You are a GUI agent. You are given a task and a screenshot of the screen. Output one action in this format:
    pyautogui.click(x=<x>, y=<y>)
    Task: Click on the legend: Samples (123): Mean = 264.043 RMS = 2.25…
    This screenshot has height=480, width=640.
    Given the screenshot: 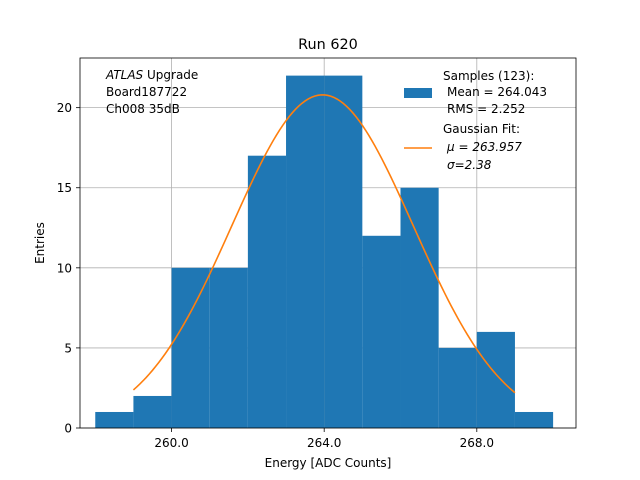 What is the action you would take?
    pyautogui.click(x=475, y=120)
    